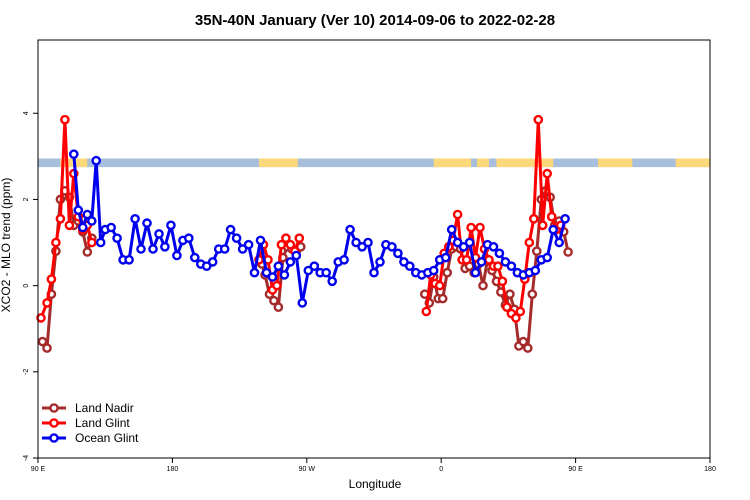  What do you see at coordinates (104, 408) in the screenshot?
I see `legend-label-0: Land Nadir` at bounding box center [104, 408].